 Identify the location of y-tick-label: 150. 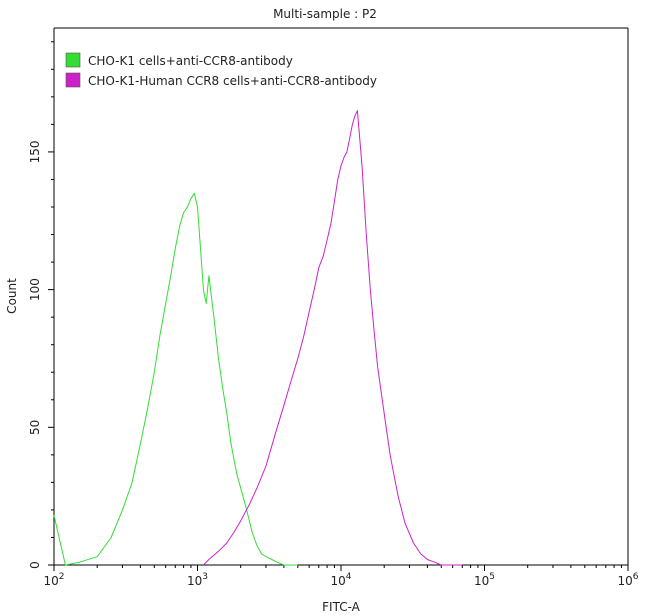
(35, 151).